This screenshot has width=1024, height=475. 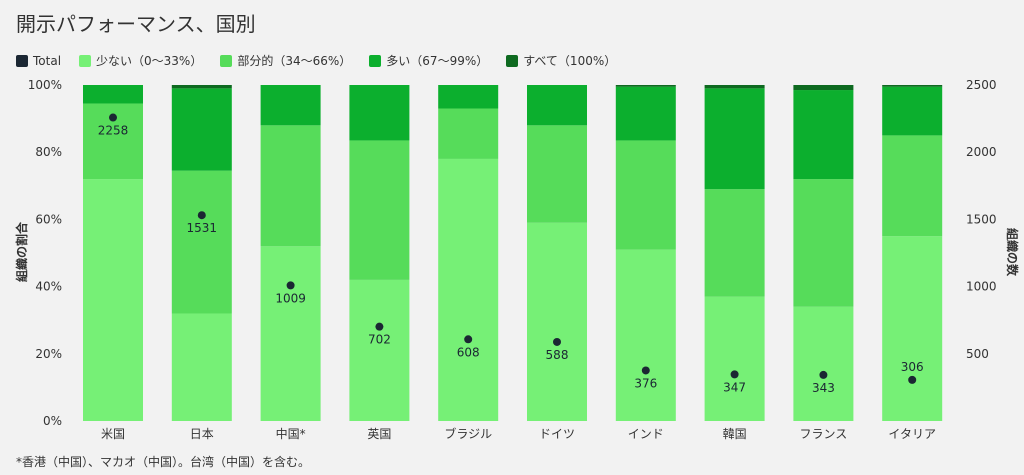 I want to click on y-left-tick-label: 20%, so click(x=48, y=354).